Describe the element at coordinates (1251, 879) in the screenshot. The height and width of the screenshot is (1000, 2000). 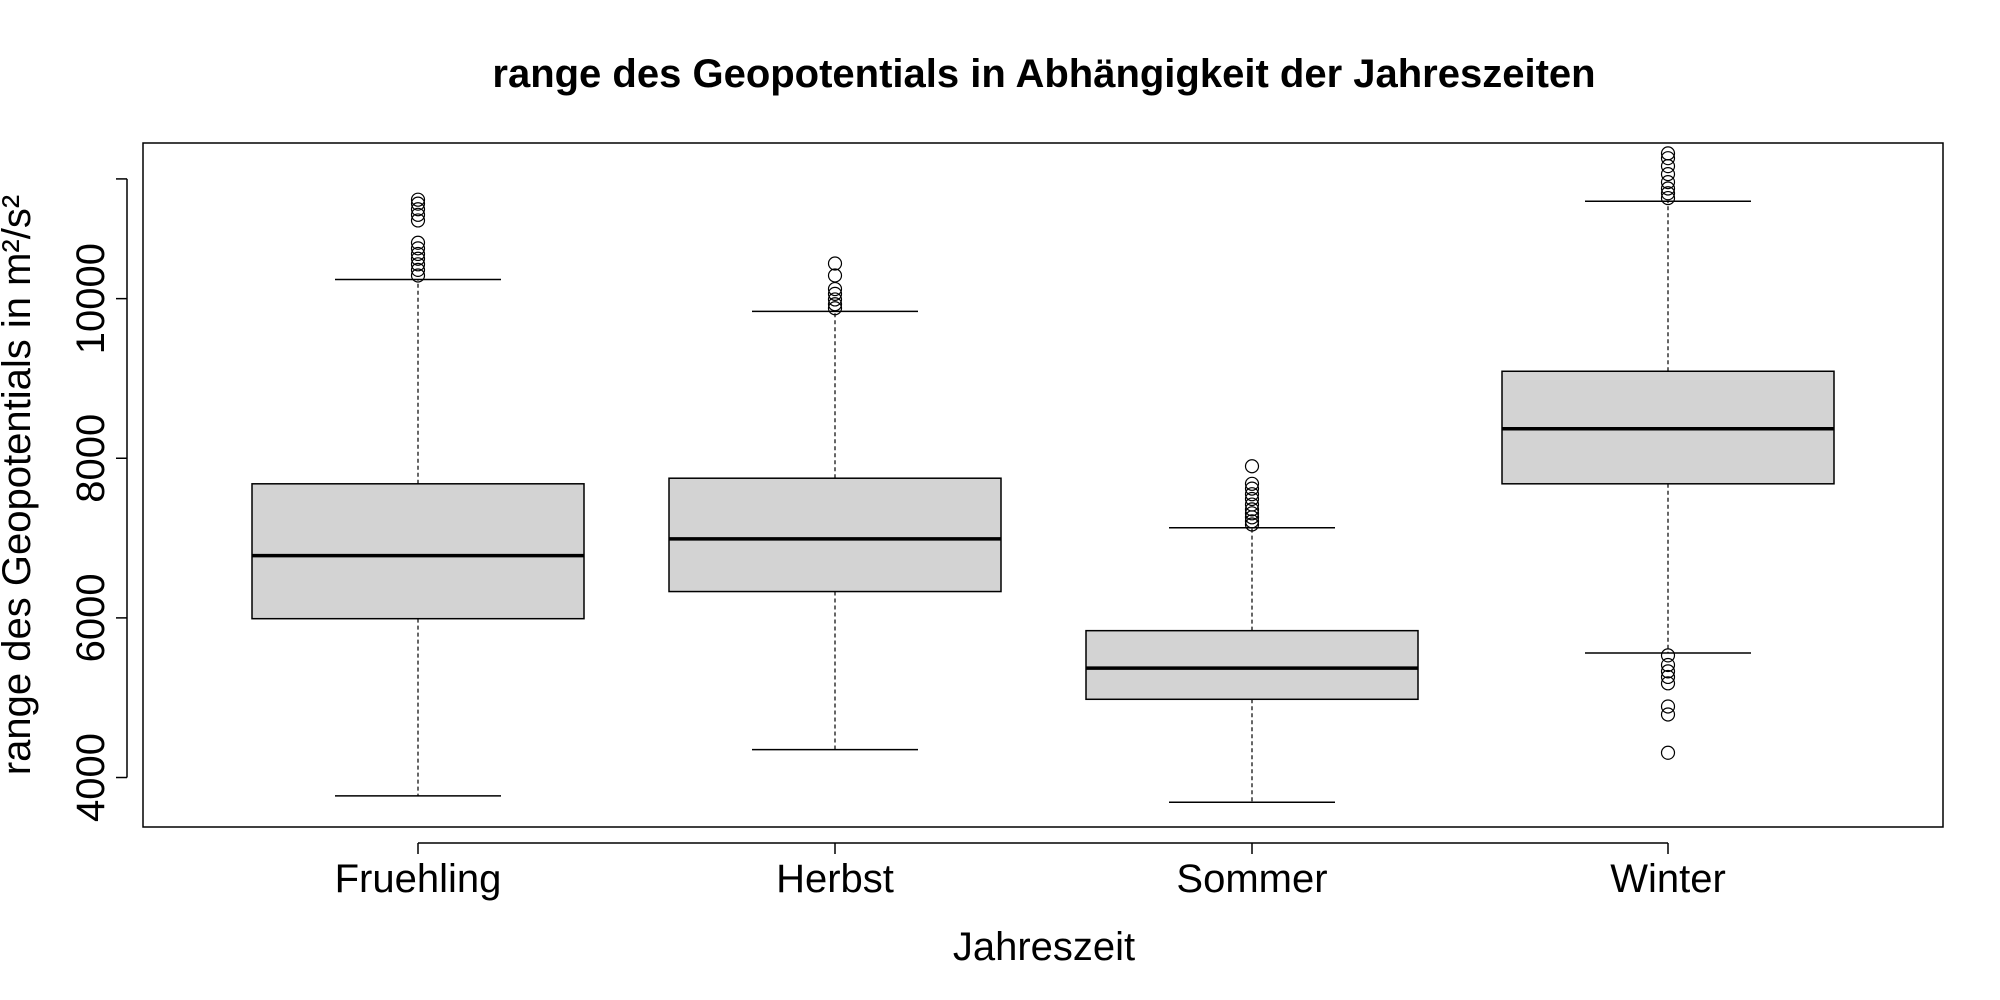
I see `x-tick-label: Sommer` at that location.